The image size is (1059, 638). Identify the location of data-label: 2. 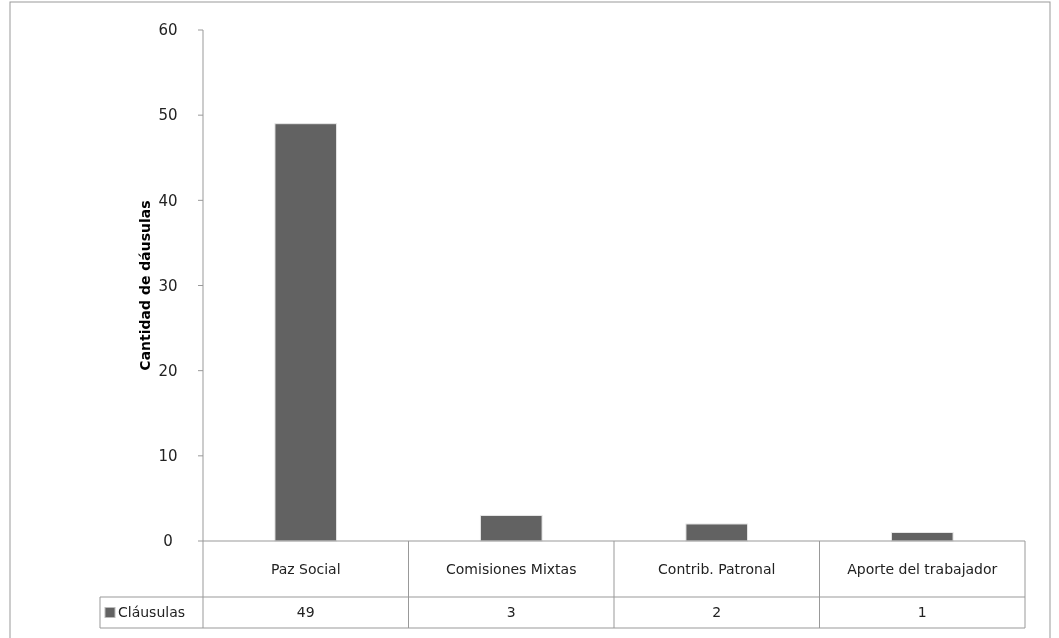
(717, 612).